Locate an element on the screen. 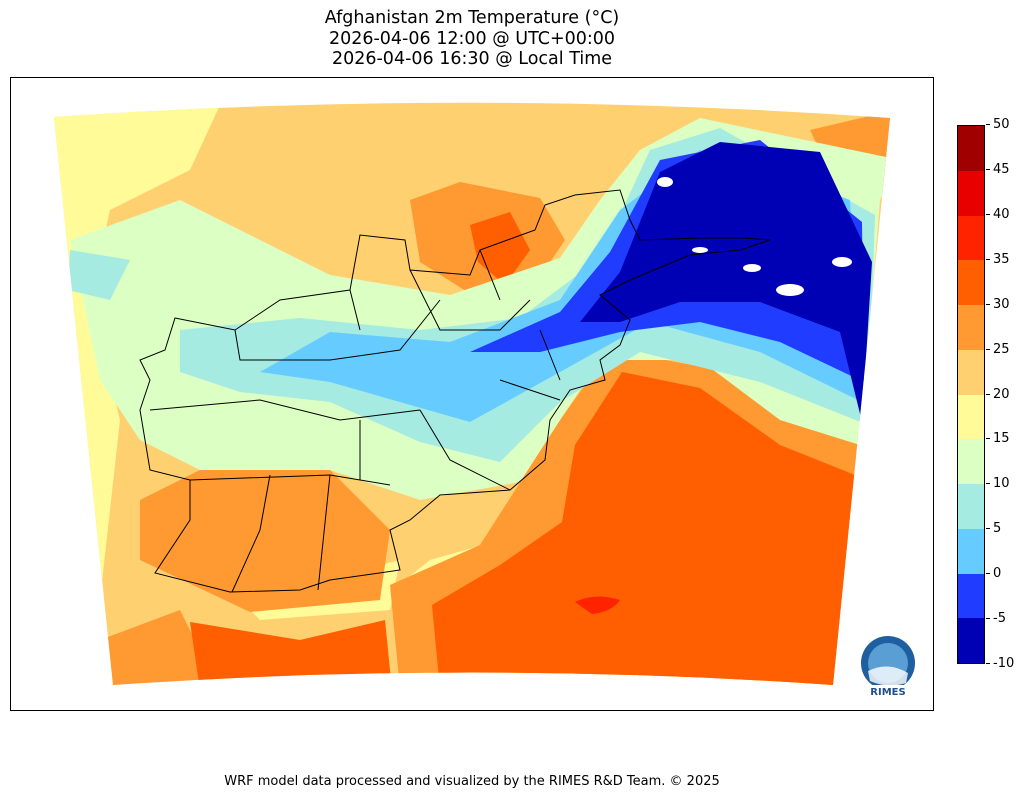 This screenshot has height=799, width=1026. colorbar-tick-label: 30 is located at coordinates (998, 304).